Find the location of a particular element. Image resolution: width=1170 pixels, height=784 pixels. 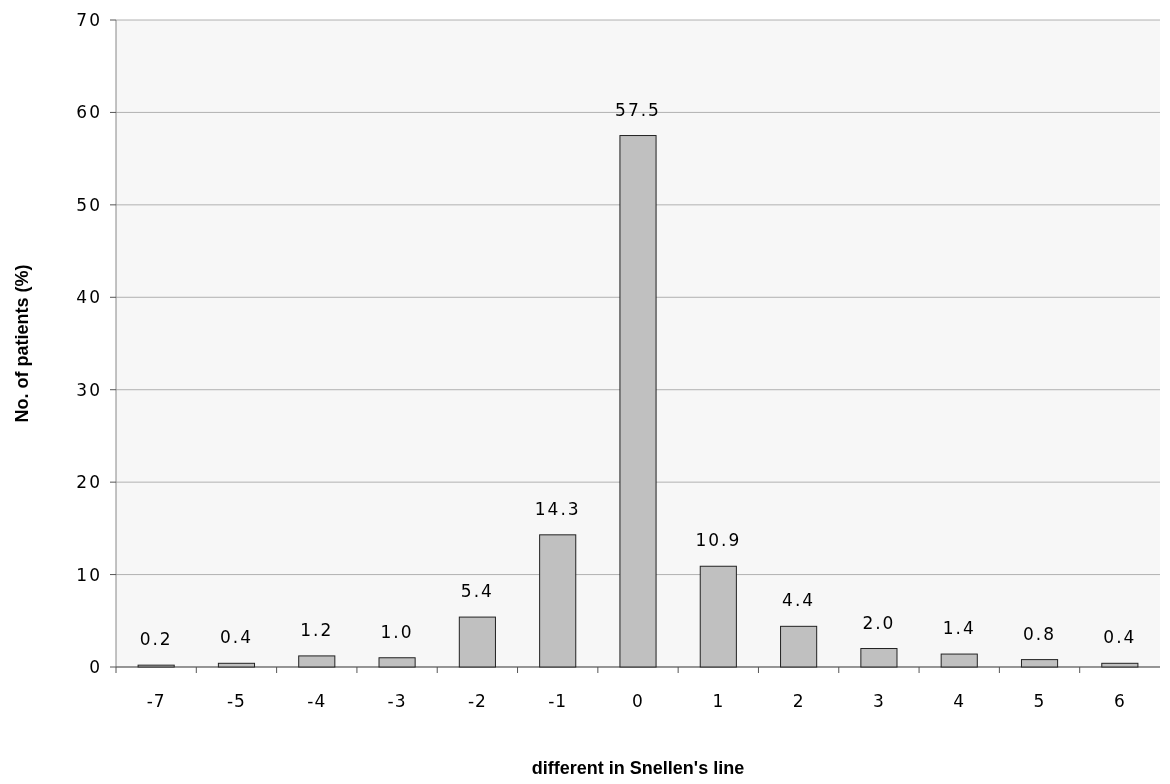

x-tick-label: -2 is located at coordinates (477, 701).